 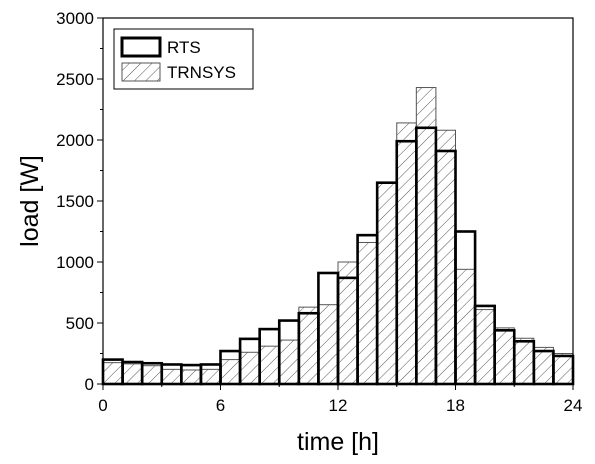 What do you see at coordinates (75, 262) in the screenshot?
I see `y-tick-label: 1000` at bounding box center [75, 262].